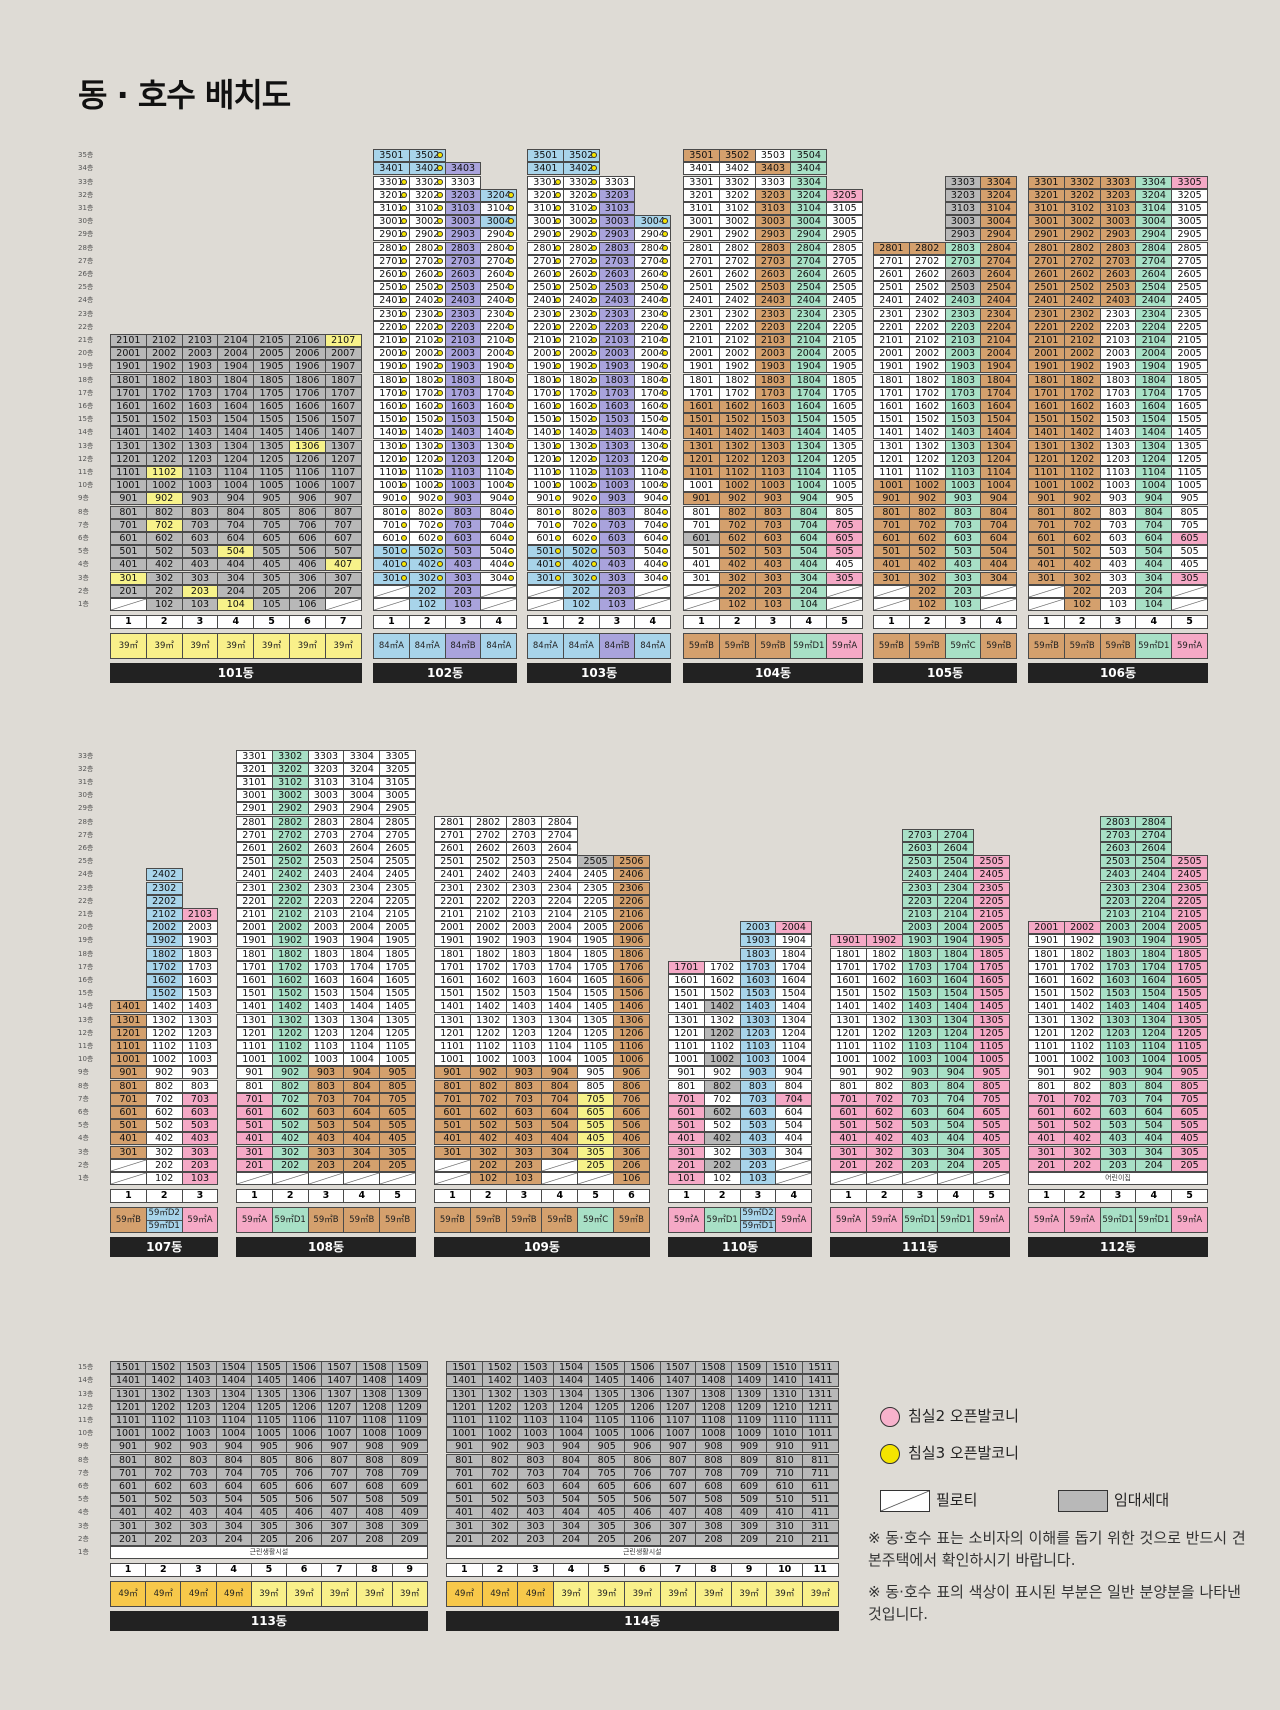  Describe the element at coordinates (927, 420) in the screenshot. I see `unit-cell: 1502` at that location.